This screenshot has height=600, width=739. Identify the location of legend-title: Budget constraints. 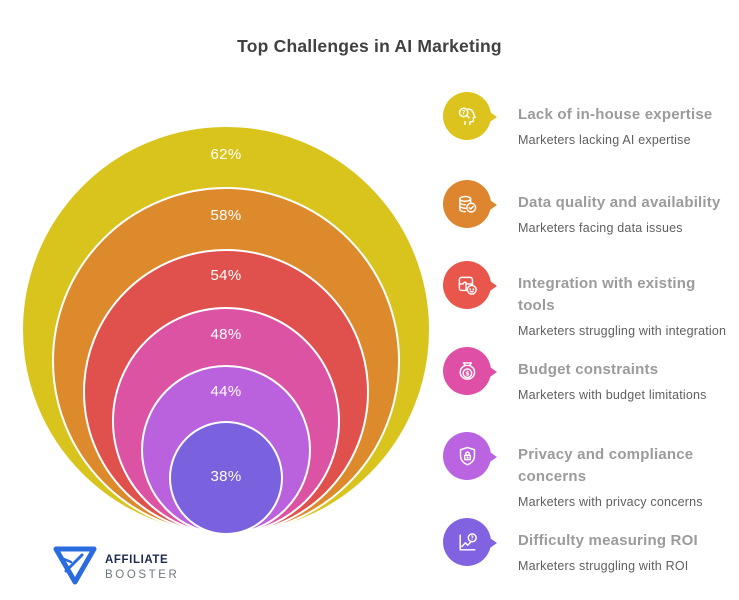
(588, 369).